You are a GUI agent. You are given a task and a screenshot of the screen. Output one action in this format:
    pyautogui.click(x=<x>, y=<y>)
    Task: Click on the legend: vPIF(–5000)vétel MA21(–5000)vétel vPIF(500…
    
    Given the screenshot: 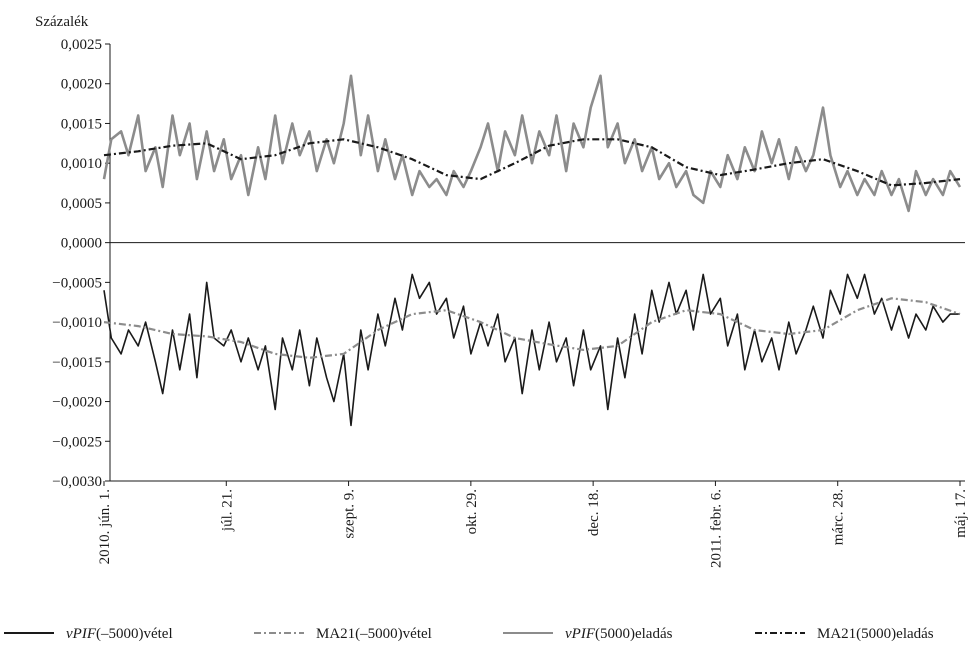 What is the action you would take?
    pyautogui.click(x=469, y=634)
    